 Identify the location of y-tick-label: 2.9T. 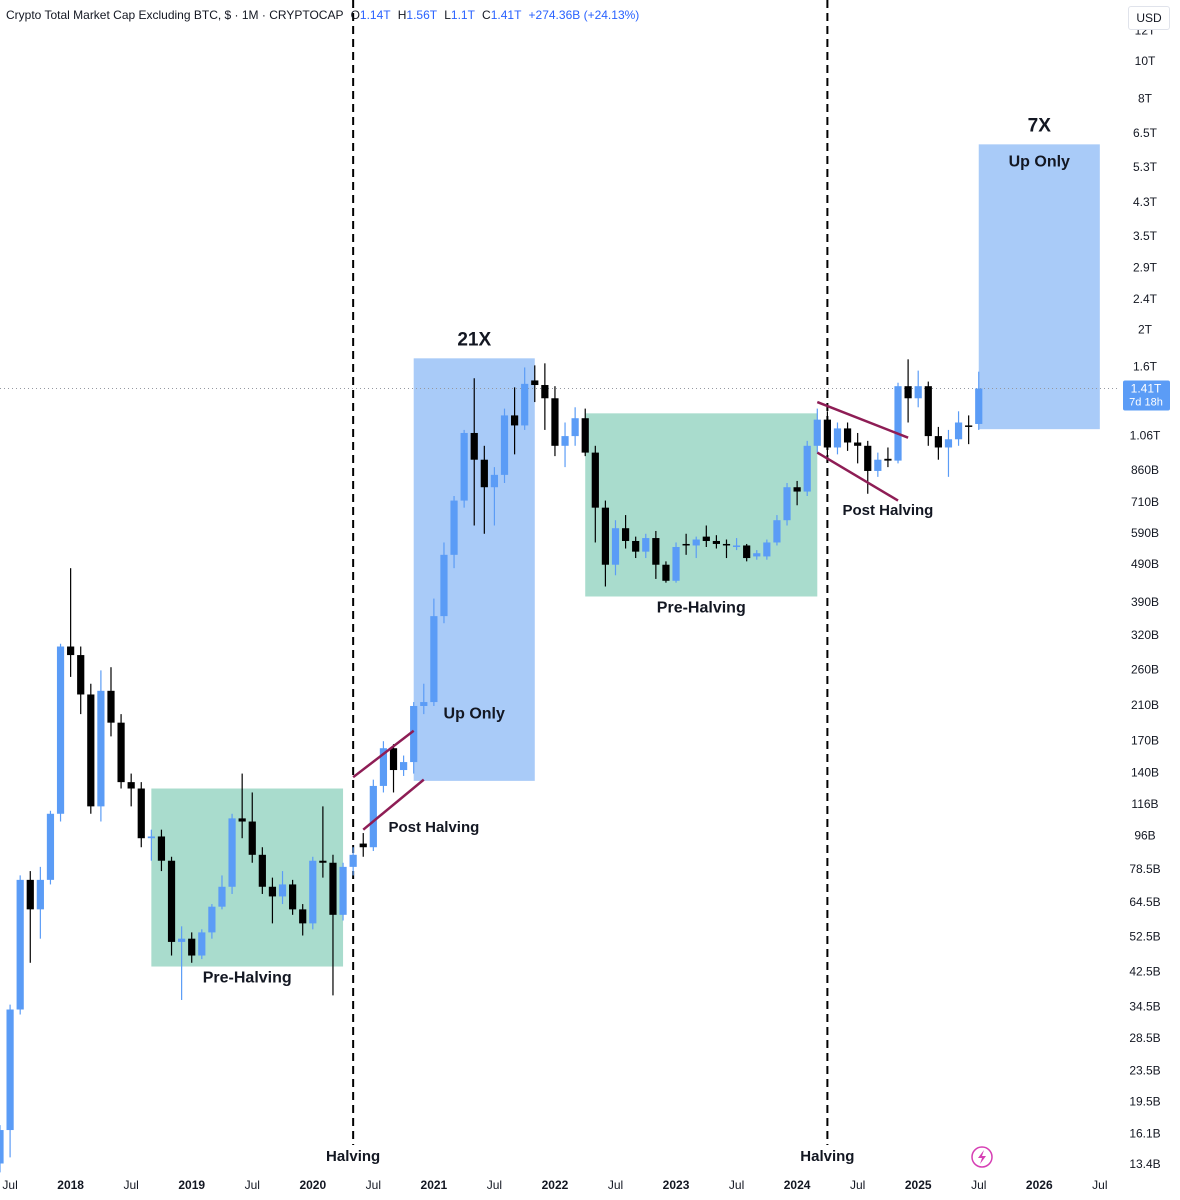
(1145, 267).